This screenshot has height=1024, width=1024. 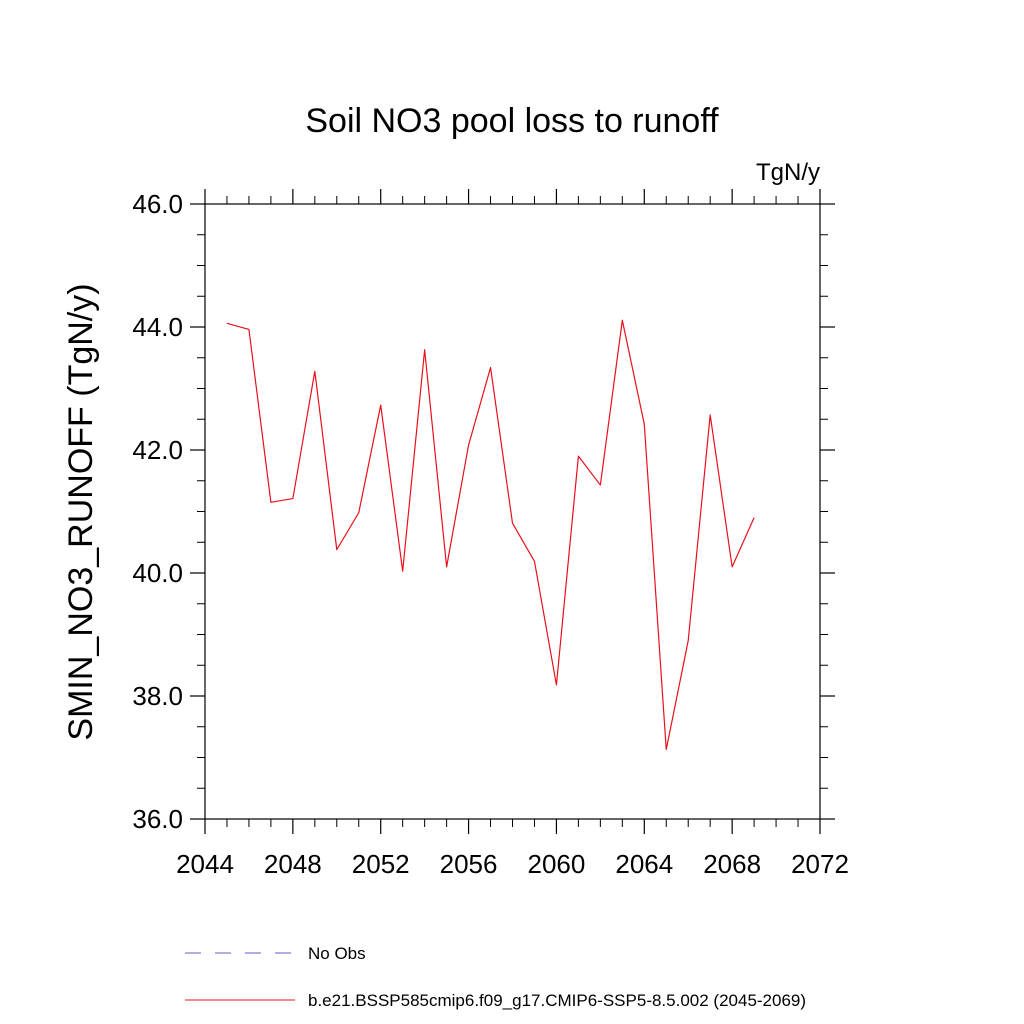 I want to click on x-tick-label: 2052, so click(x=381, y=864).